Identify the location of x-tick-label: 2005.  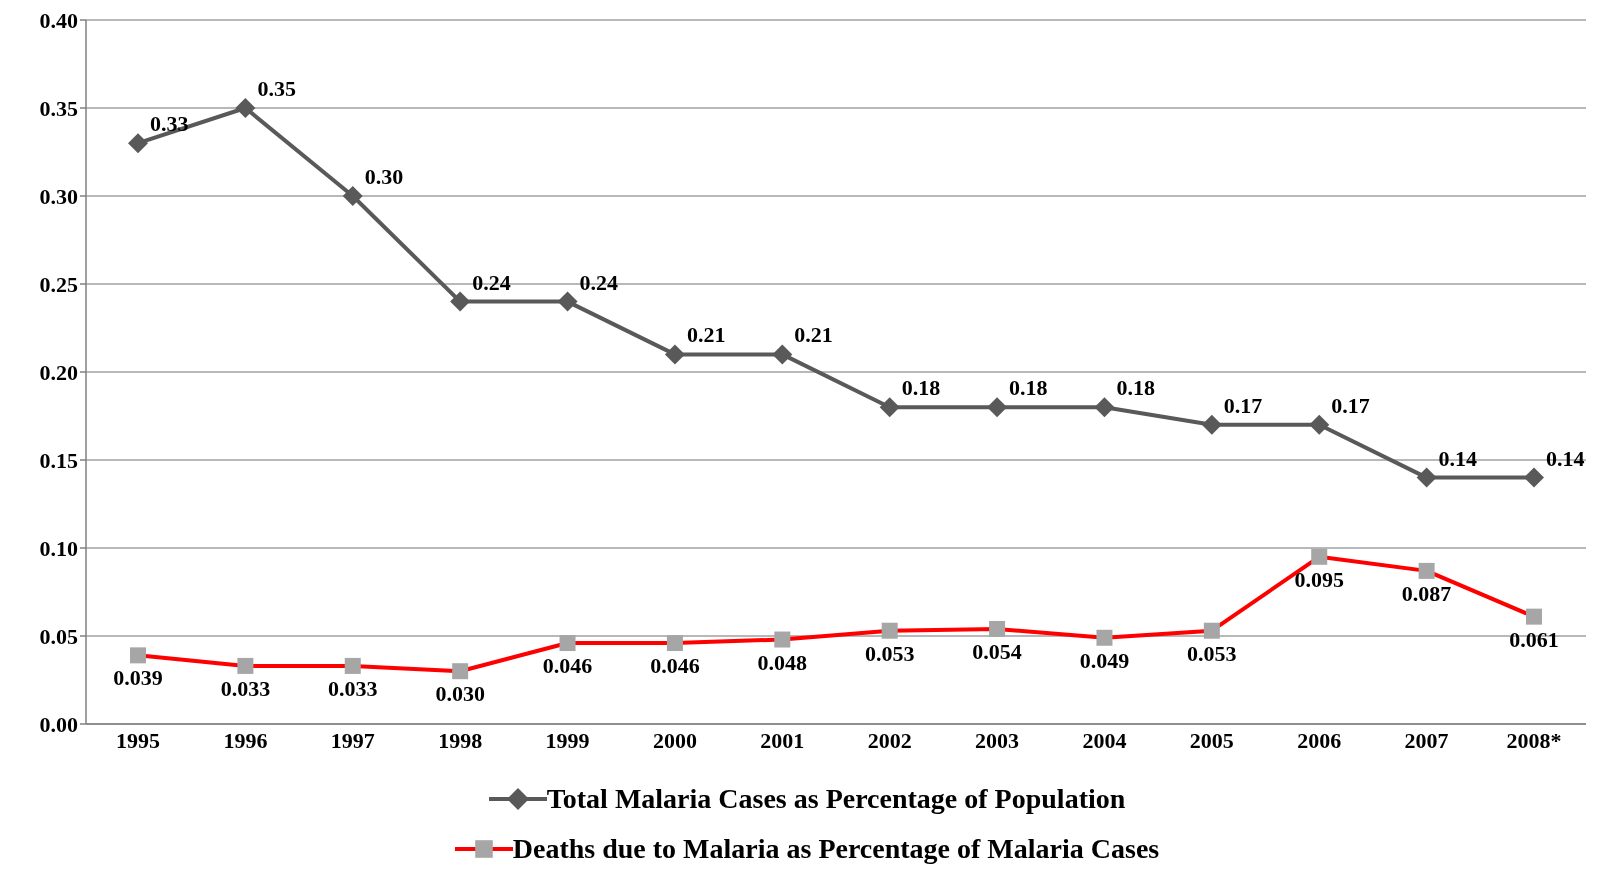
(1211, 740).